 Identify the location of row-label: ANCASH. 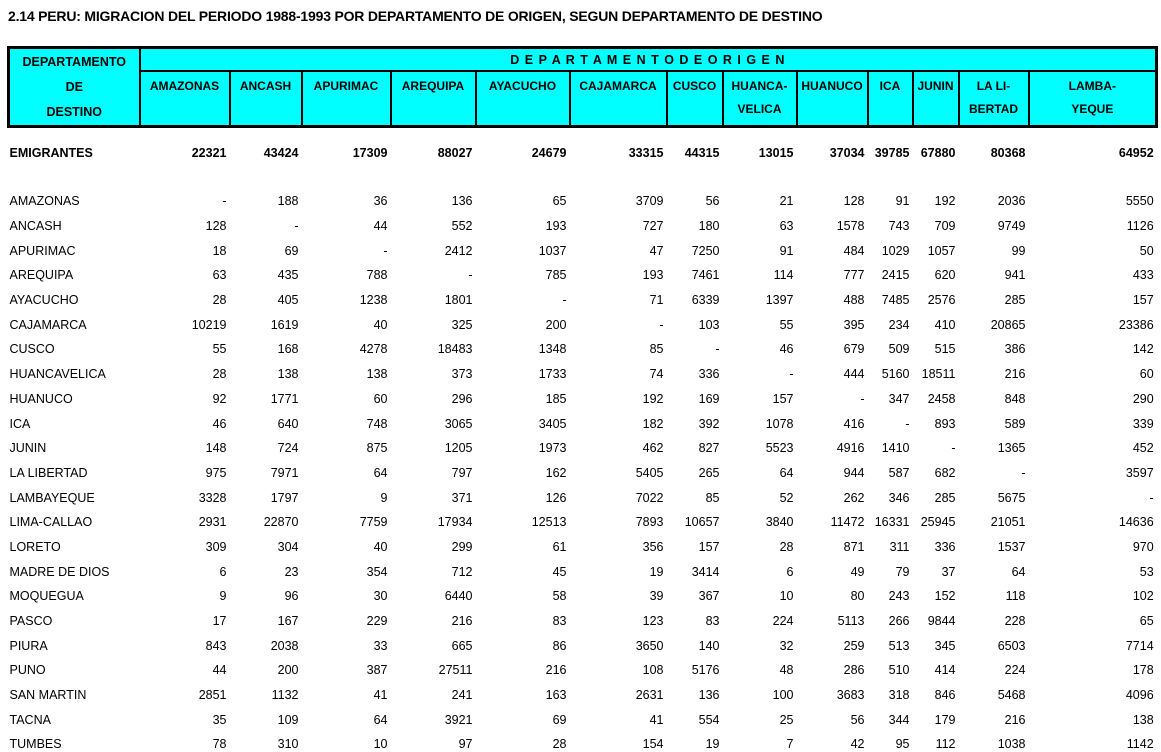
(74, 226).